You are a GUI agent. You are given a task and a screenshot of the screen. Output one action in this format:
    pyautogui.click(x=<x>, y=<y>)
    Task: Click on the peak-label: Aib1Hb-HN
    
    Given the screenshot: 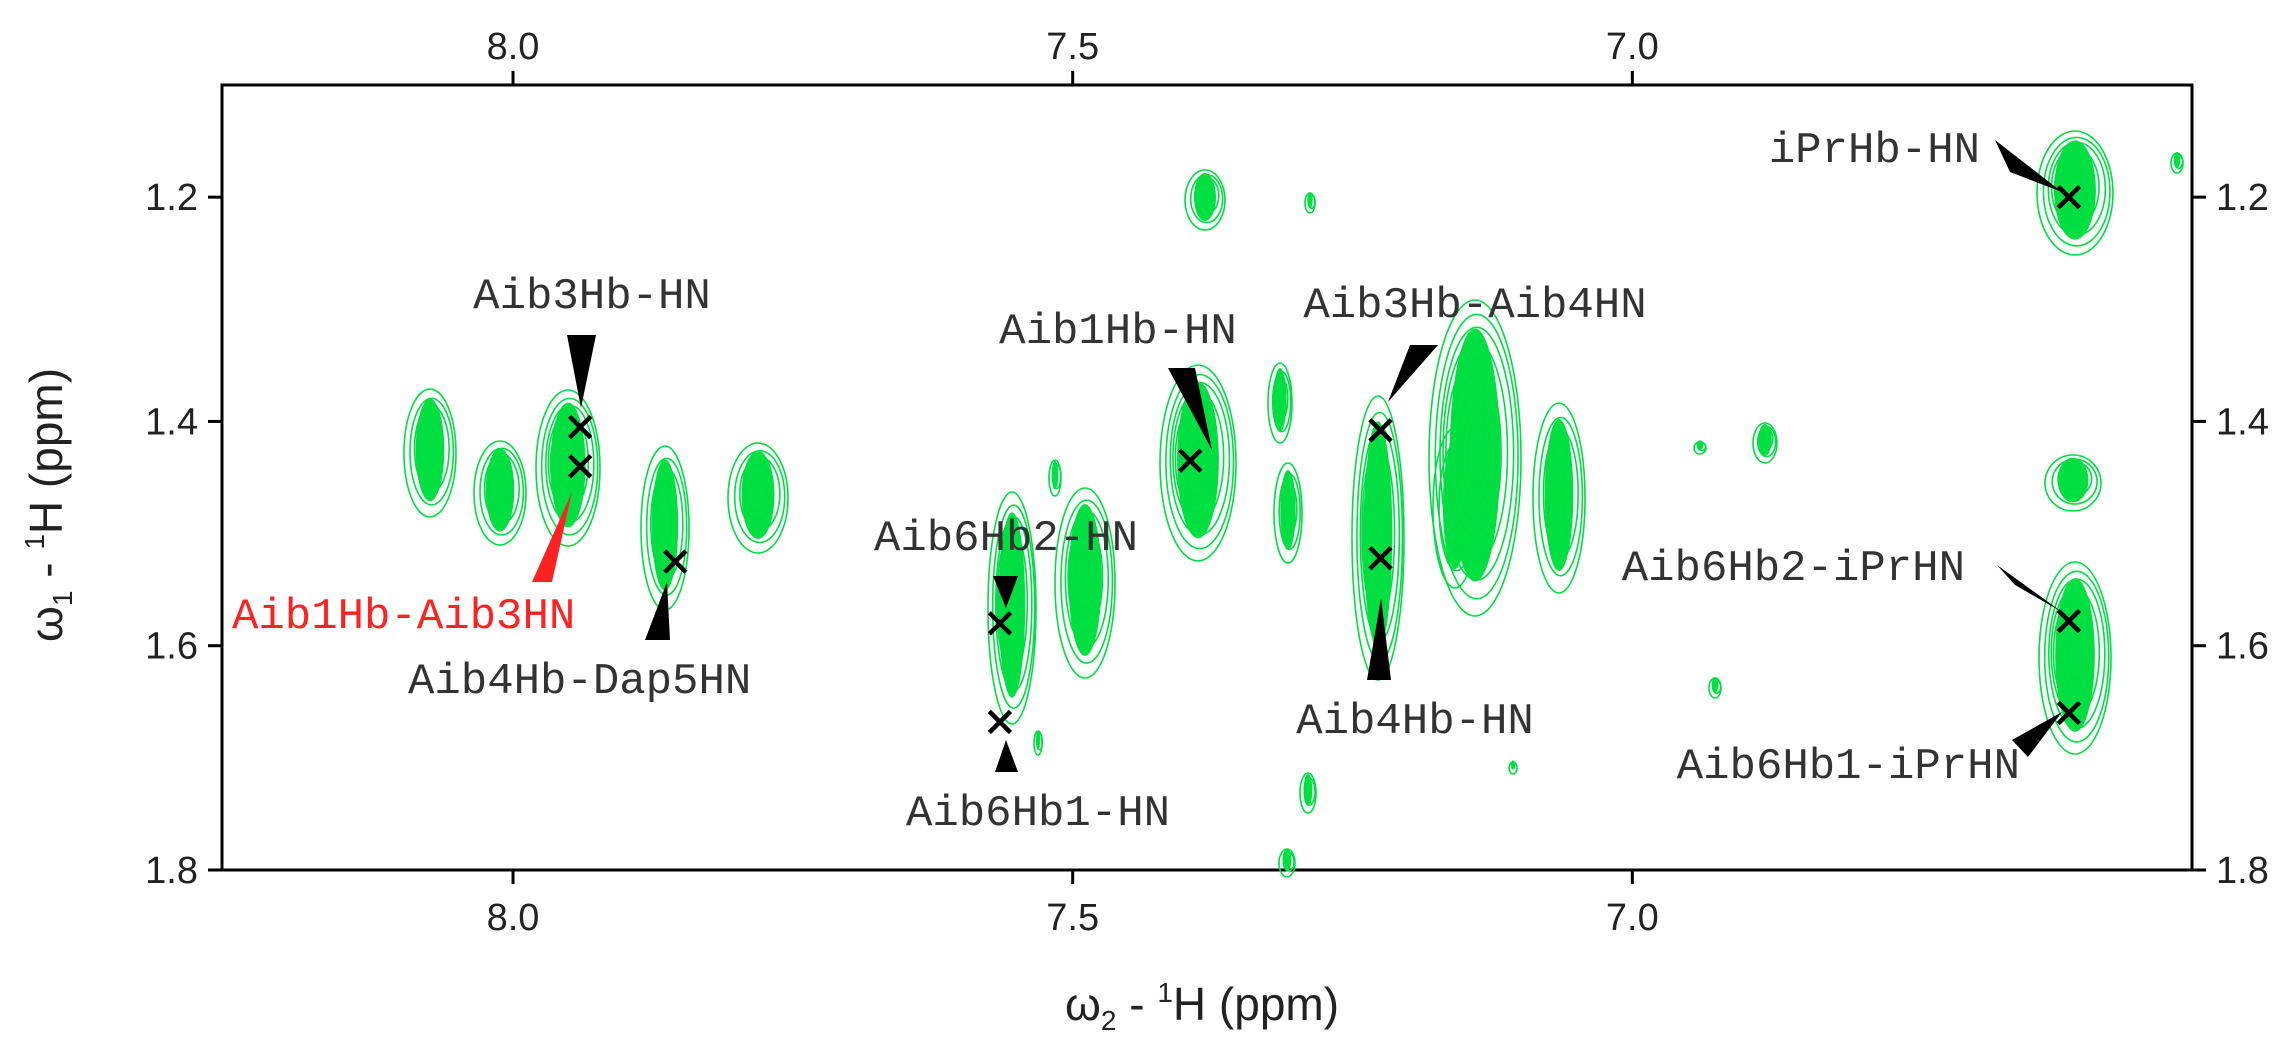 What is the action you would take?
    pyautogui.click(x=1118, y=332)
    